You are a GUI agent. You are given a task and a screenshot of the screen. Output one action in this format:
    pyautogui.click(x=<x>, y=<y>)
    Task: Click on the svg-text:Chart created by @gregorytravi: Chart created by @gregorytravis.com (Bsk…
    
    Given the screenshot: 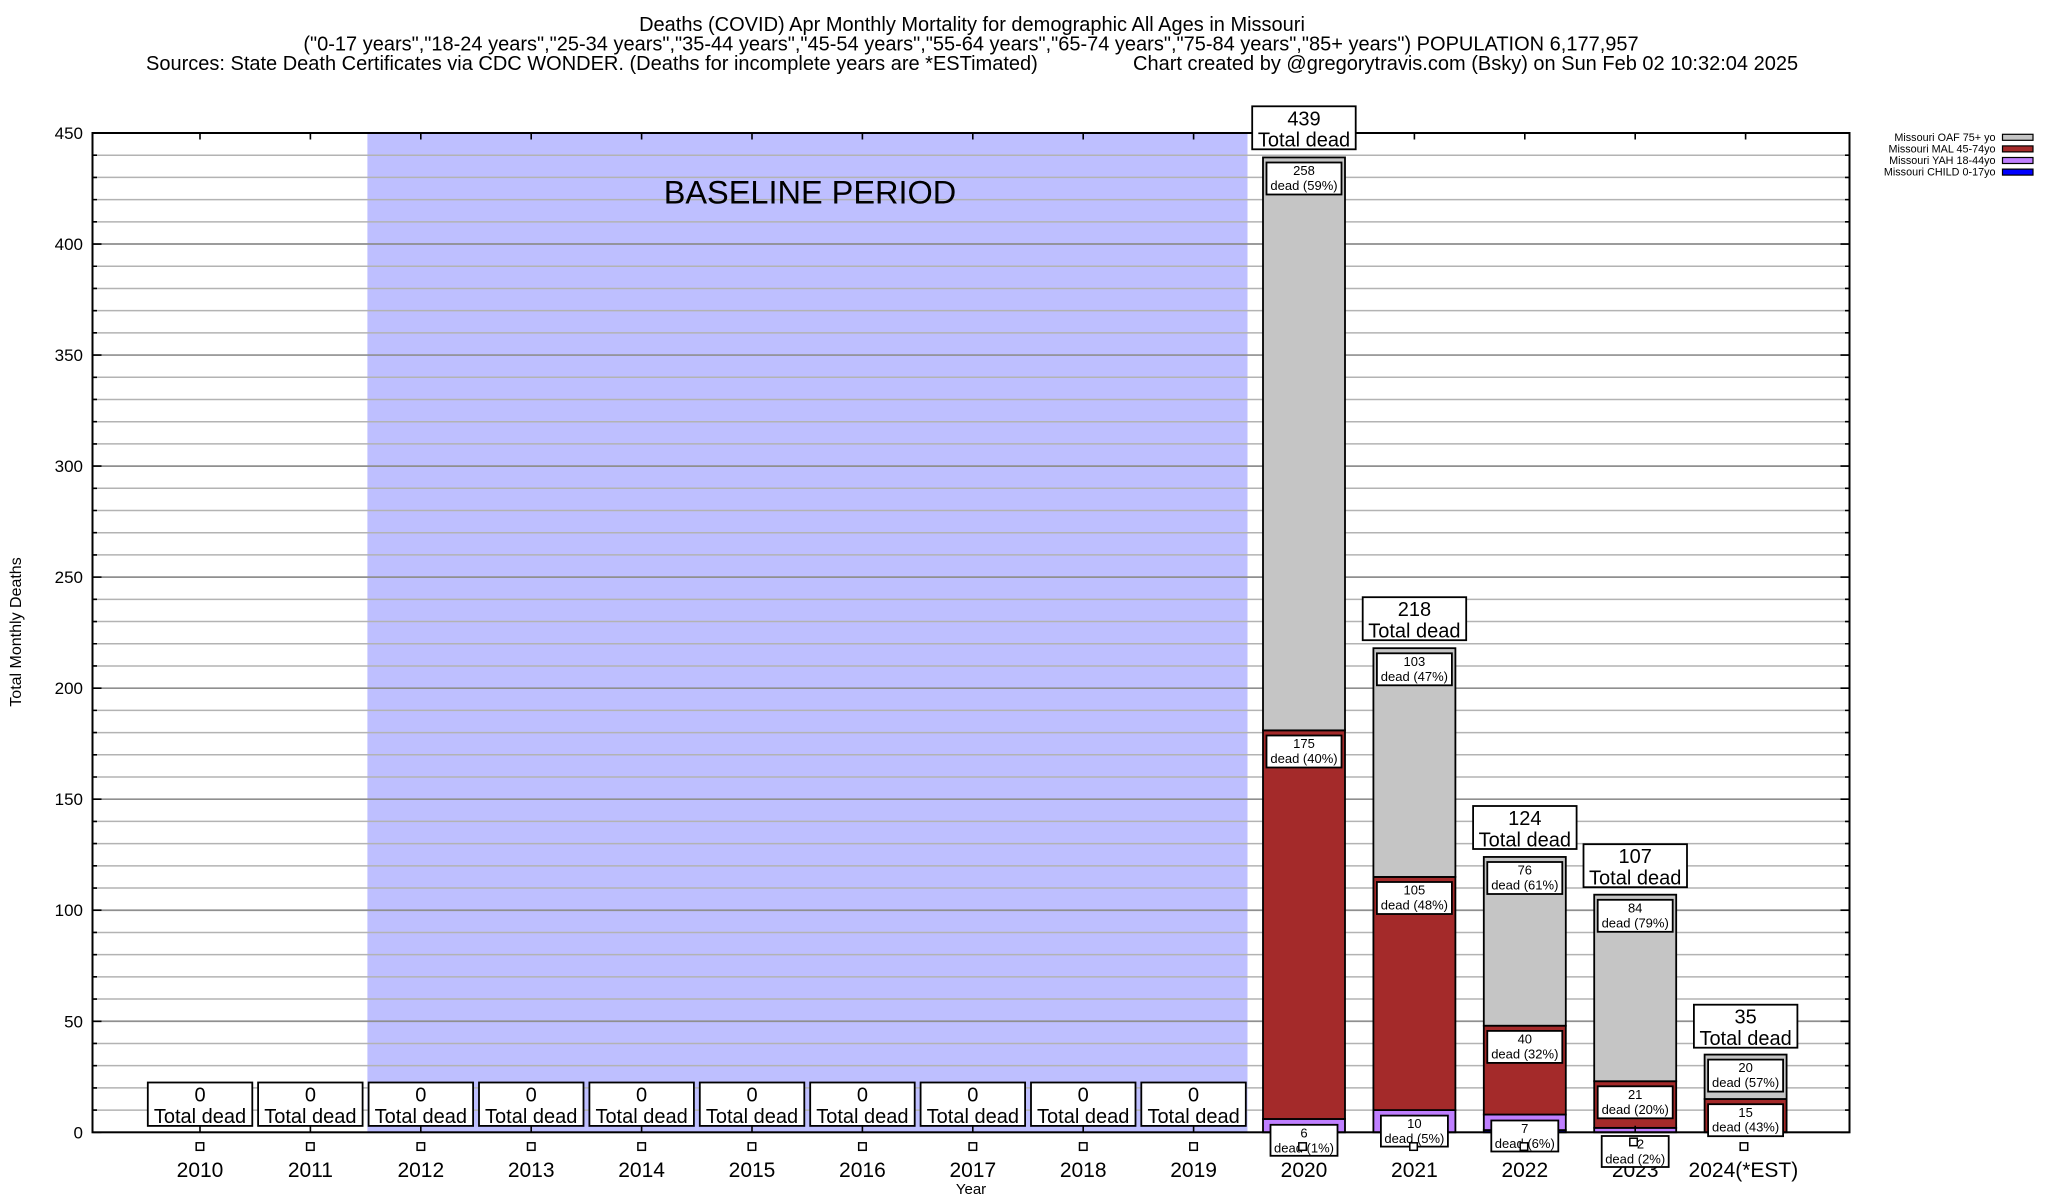 What is the action you would take?
    pyautogui.click(x=1465, y=64)
    